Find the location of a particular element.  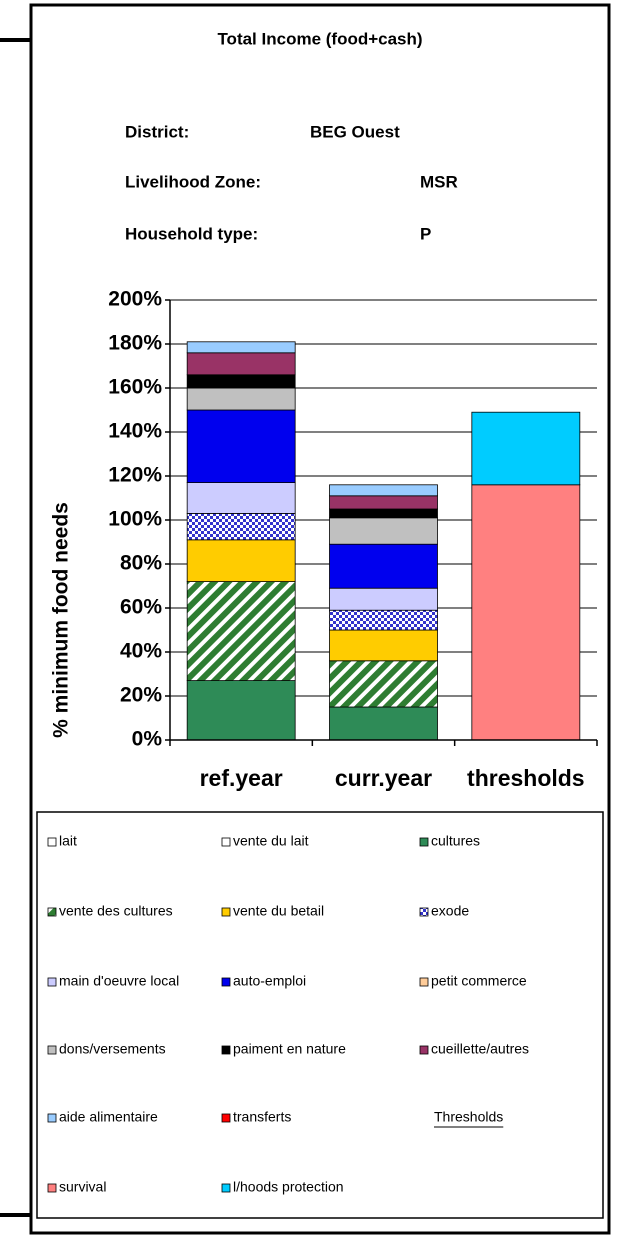

legend-label: cultures is located at coordinates (455, 841).